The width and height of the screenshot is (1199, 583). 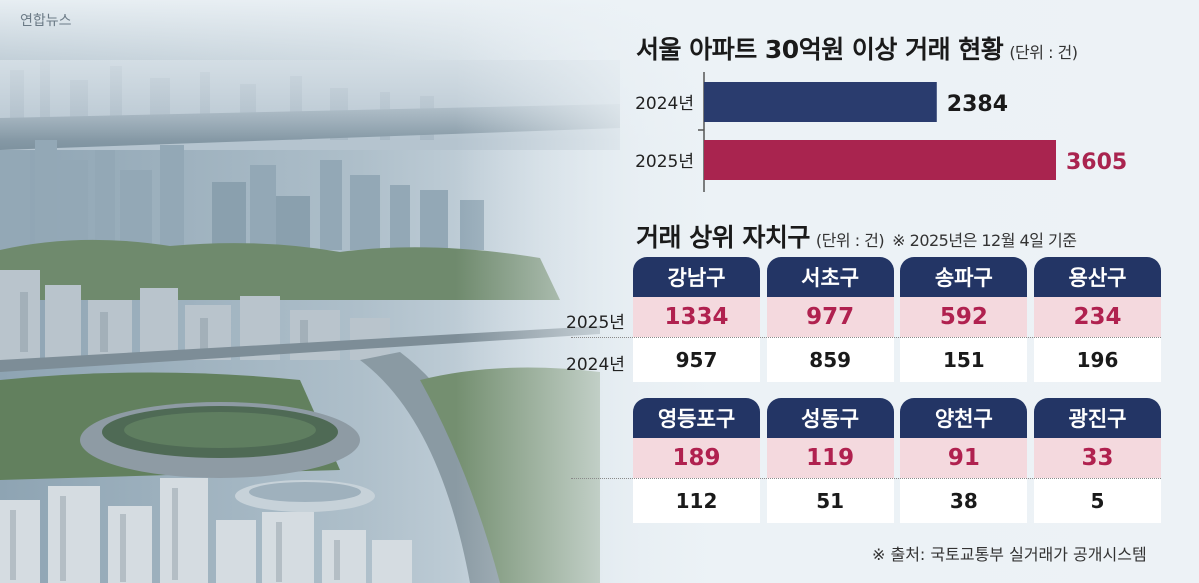 I want to click on row-label-2024: 2024년, so click(x=595, y=365).